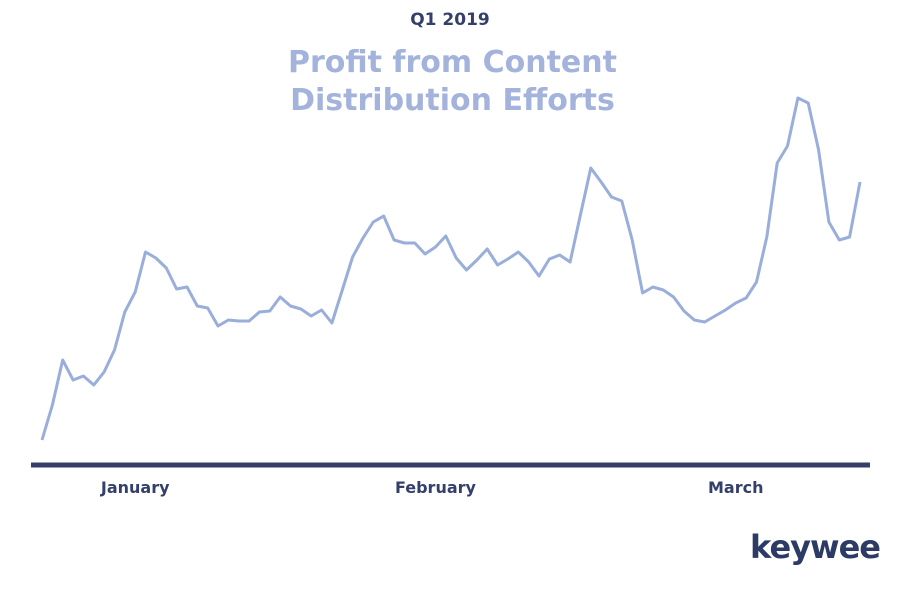  Describe the element at coordinates (735, 487) in the screenshot. I see `x-tick-label: March` at that location.